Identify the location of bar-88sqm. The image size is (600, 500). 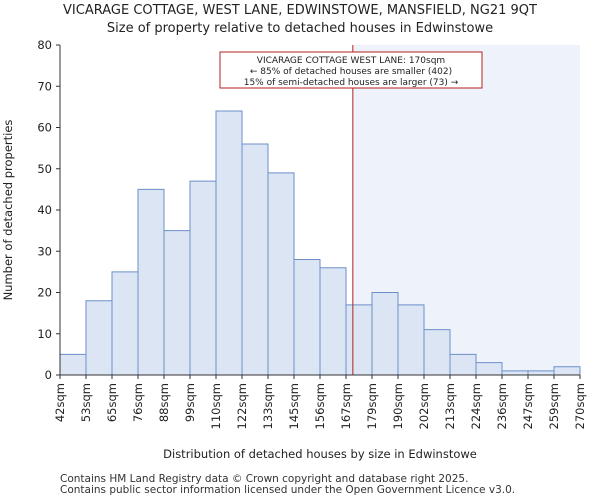
(177, 303).